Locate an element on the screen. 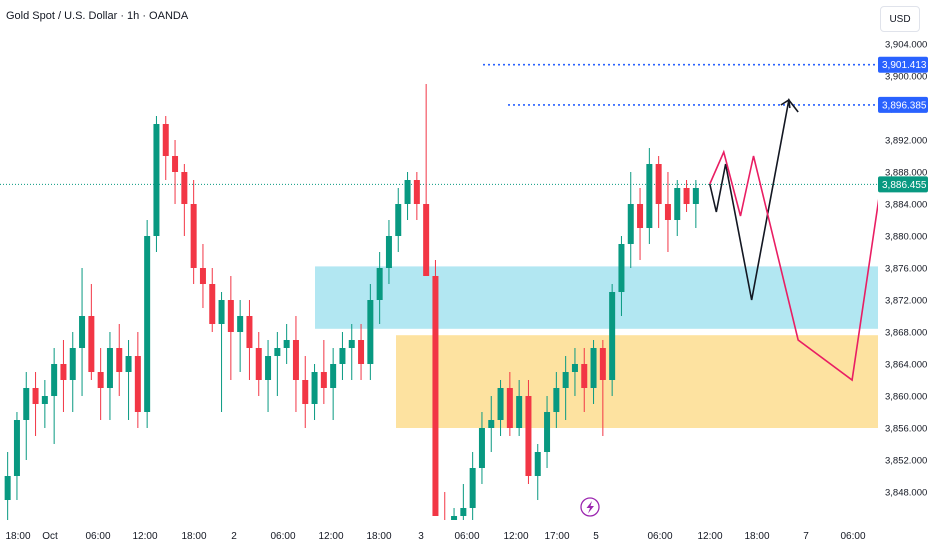 The height and width of the screenshot is (550, 932). event-marker is located at coordinates (590, 507).